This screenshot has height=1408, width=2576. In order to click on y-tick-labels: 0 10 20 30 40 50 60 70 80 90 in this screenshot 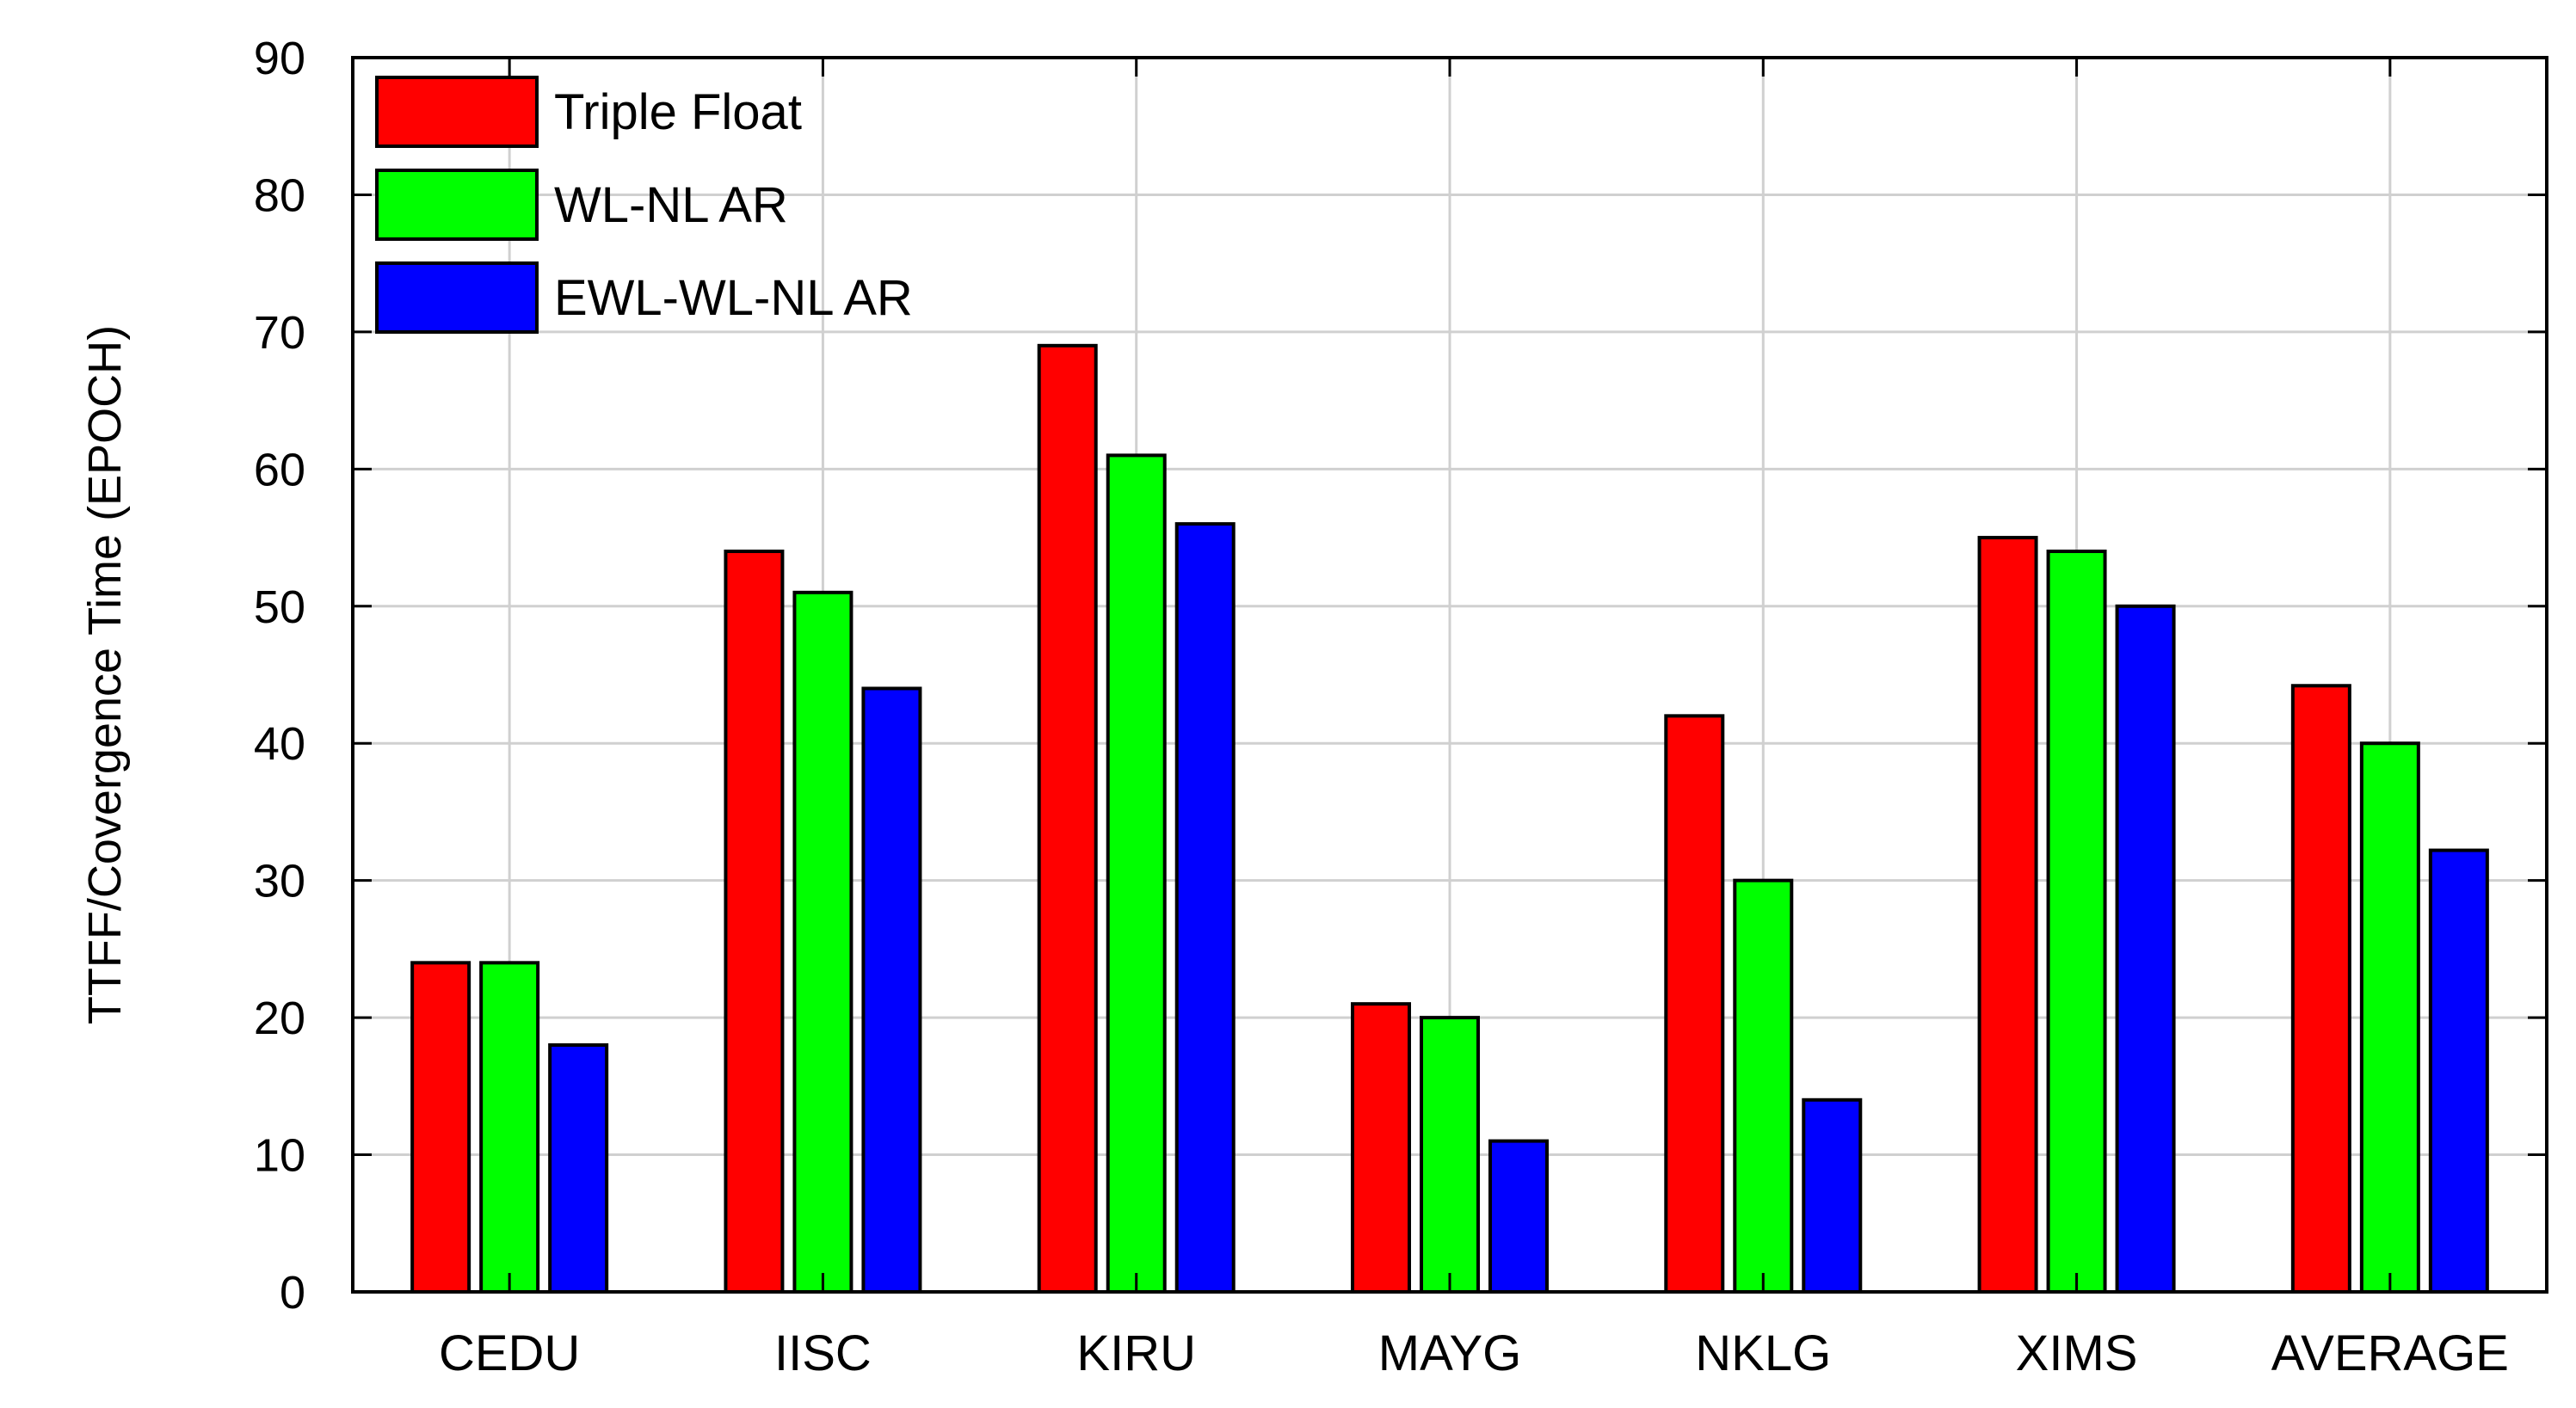, I will do `click(280, 676)`.